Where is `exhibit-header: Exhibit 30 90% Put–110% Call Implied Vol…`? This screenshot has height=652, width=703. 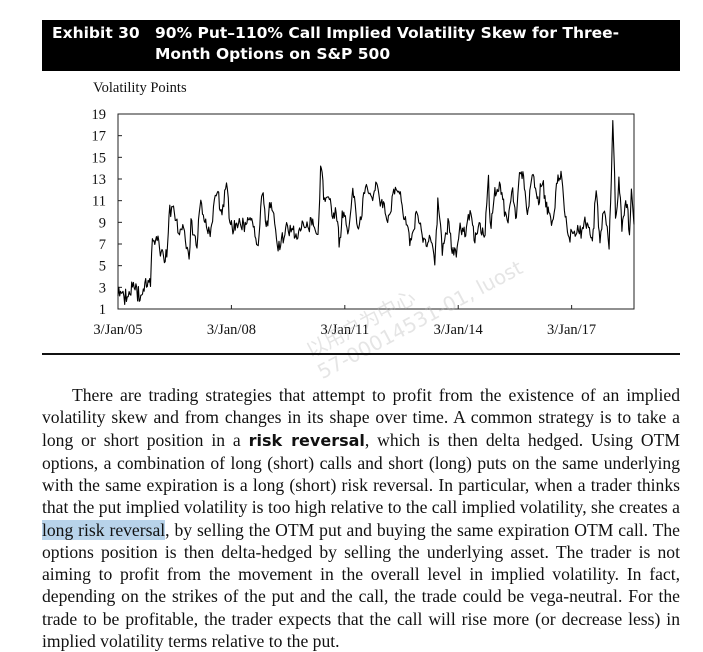
exhibit-header: Exhibit 30 90% Put–110% Call Implied Vol… is located at coordinates (361, 45).